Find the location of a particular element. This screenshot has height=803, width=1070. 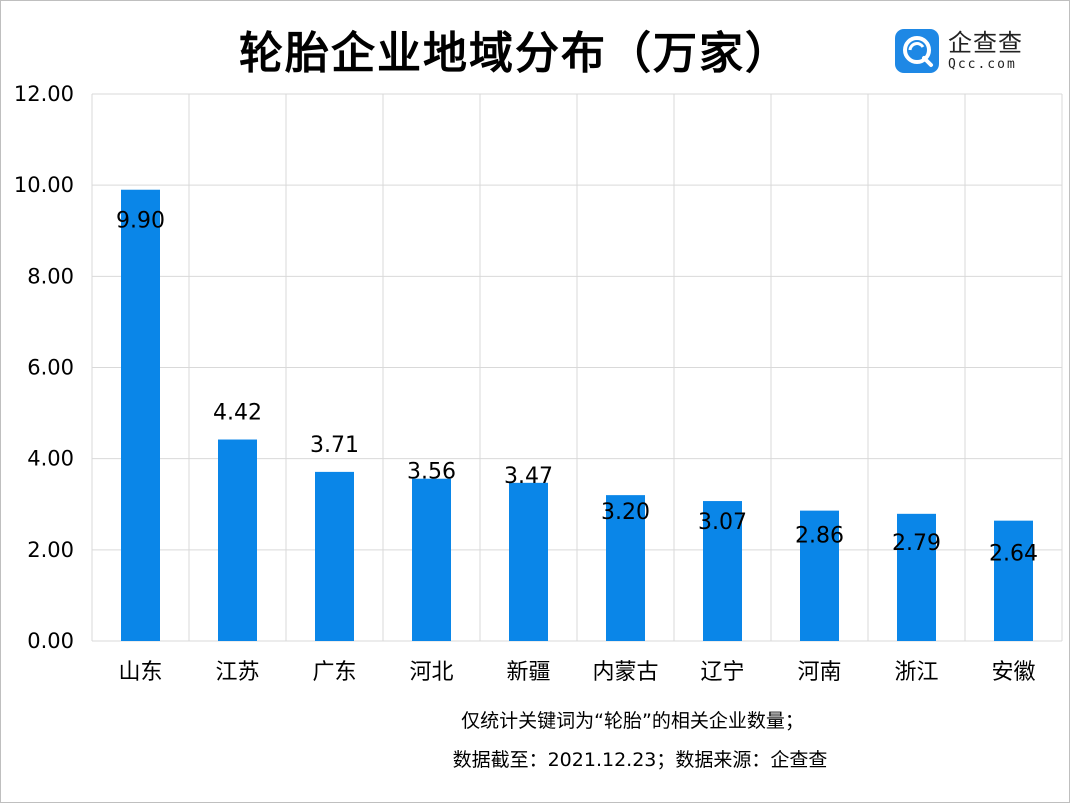

value-label: 2.64 is located at coordinates (1013, 554).